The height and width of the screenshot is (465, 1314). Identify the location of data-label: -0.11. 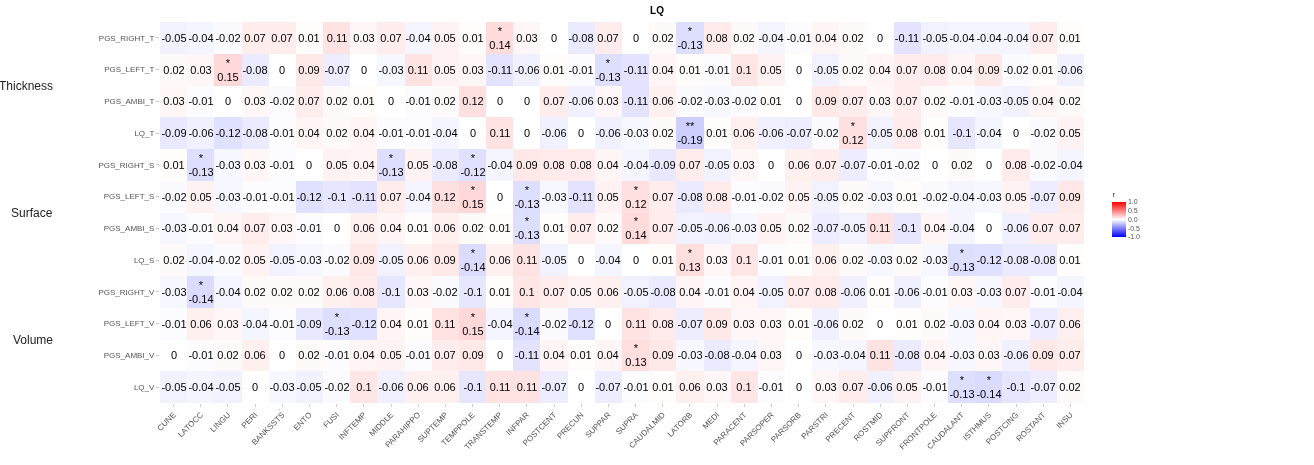
(907, 37).